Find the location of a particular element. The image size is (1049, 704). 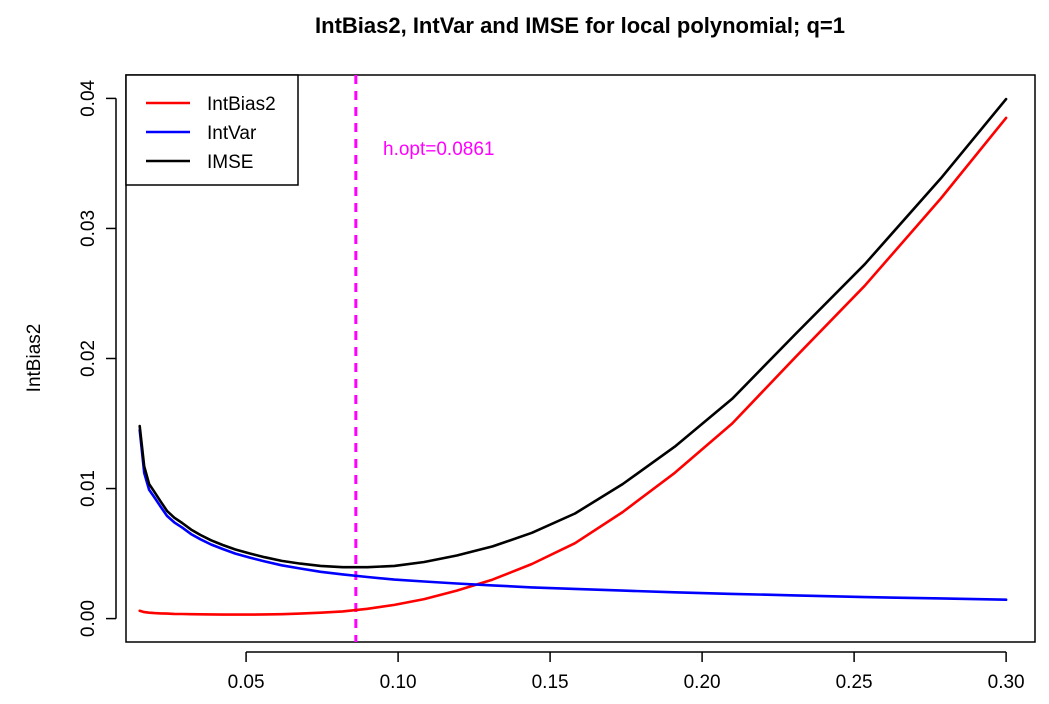

x-tick-label: 0.20 is located at coordinates (702, 682).